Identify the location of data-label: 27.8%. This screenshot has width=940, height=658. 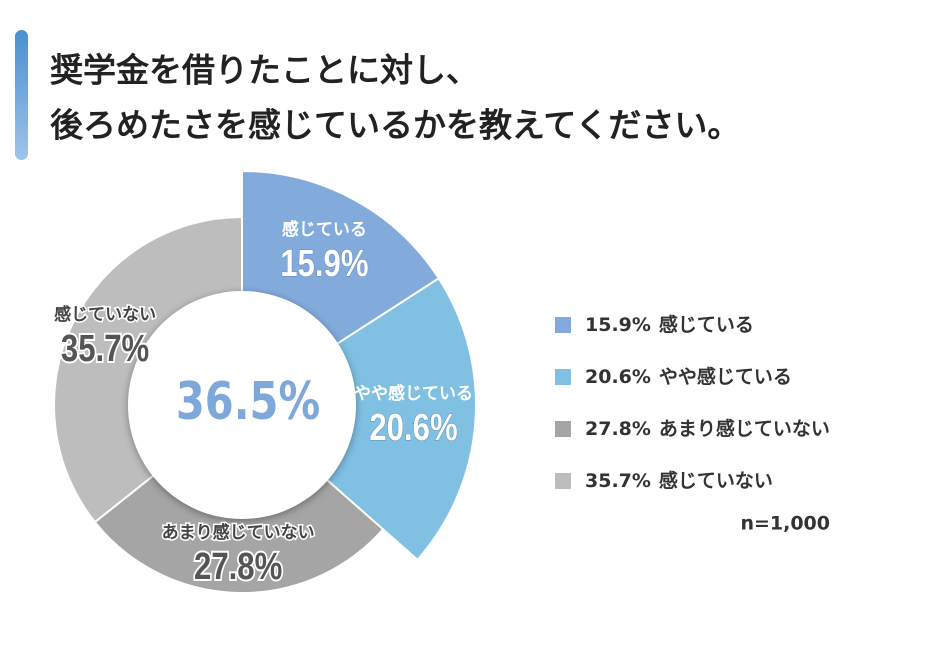
(238, 567).